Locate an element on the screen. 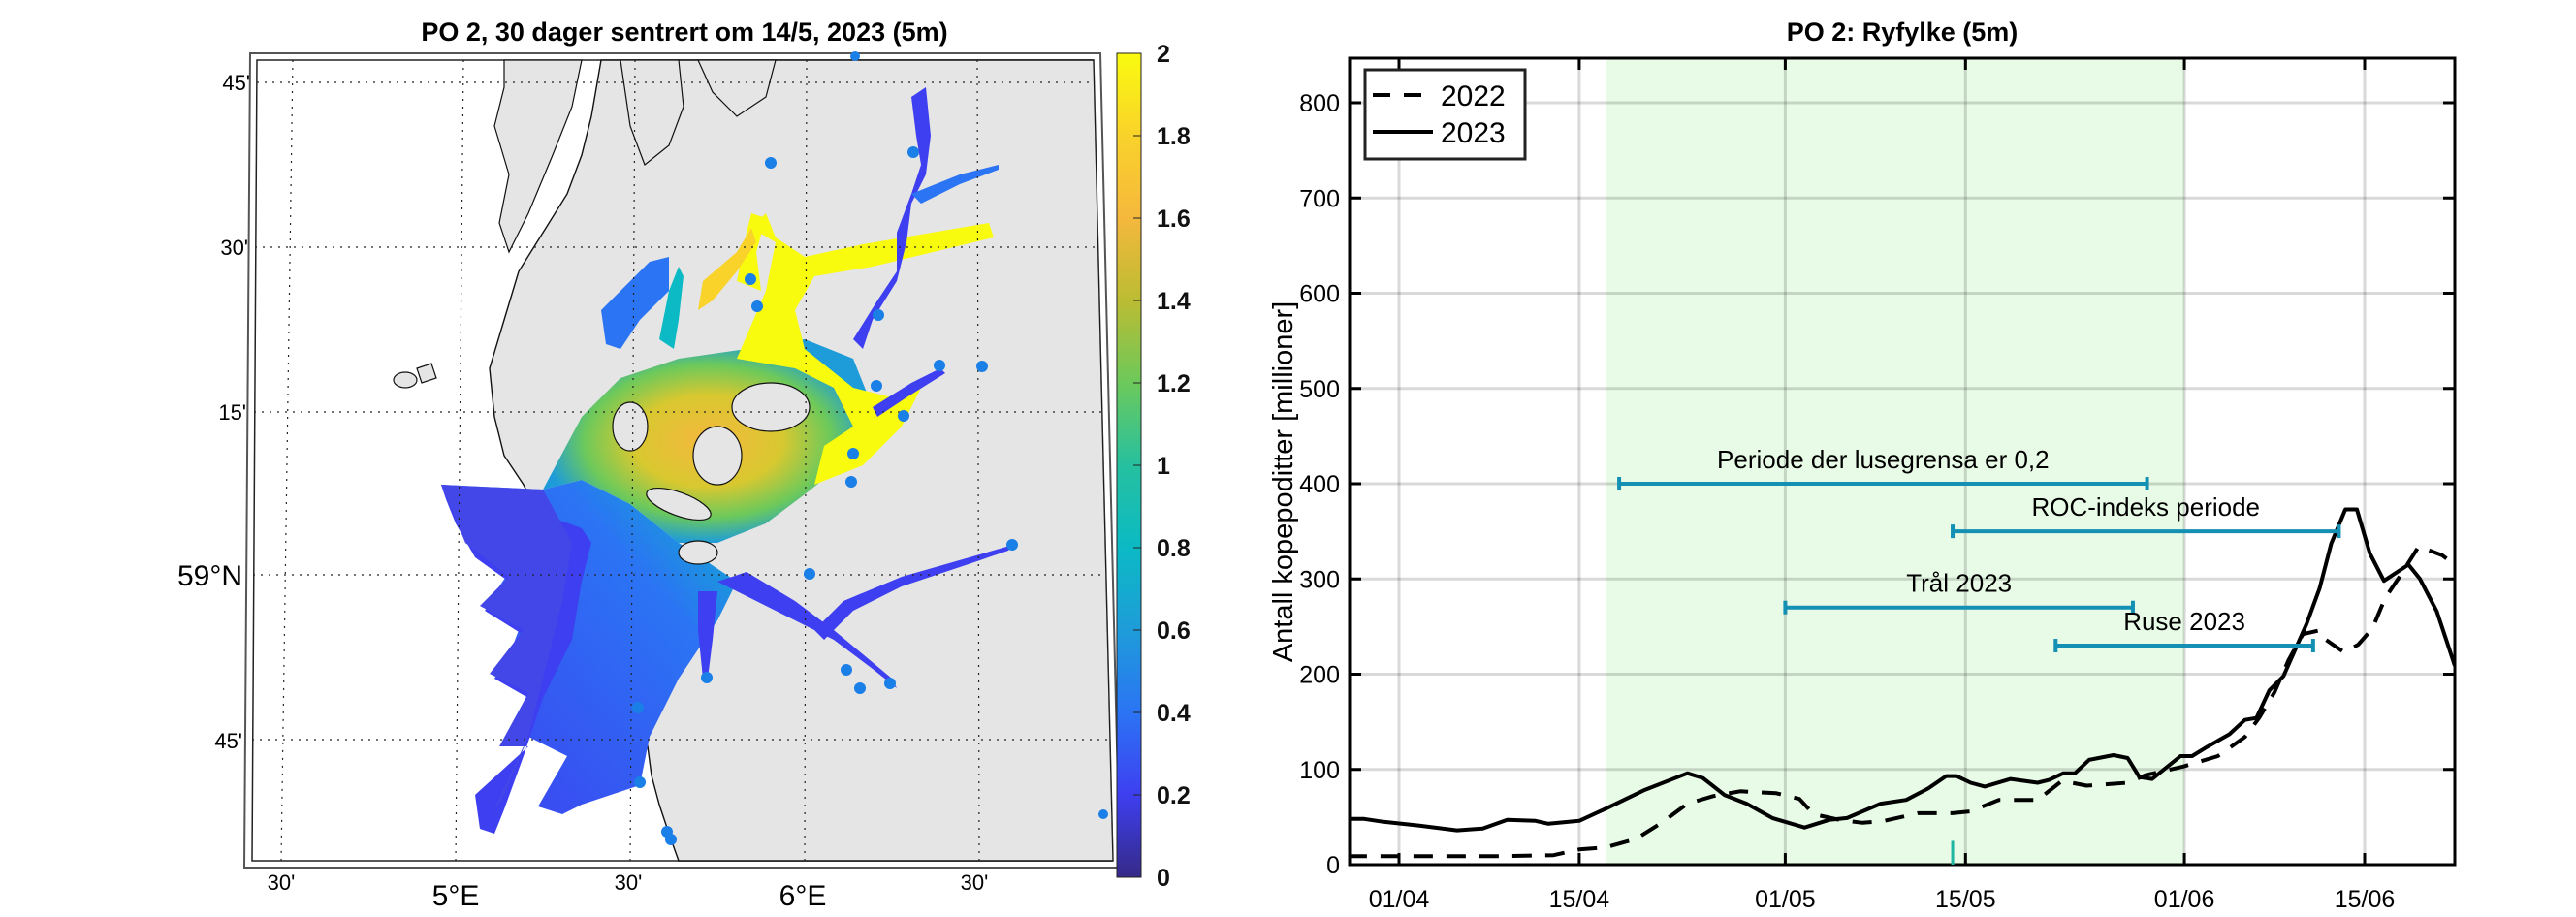 The image size is (2576, 917). colorbar-tick-label: 0.8 is located at coordinates (1174, 548).